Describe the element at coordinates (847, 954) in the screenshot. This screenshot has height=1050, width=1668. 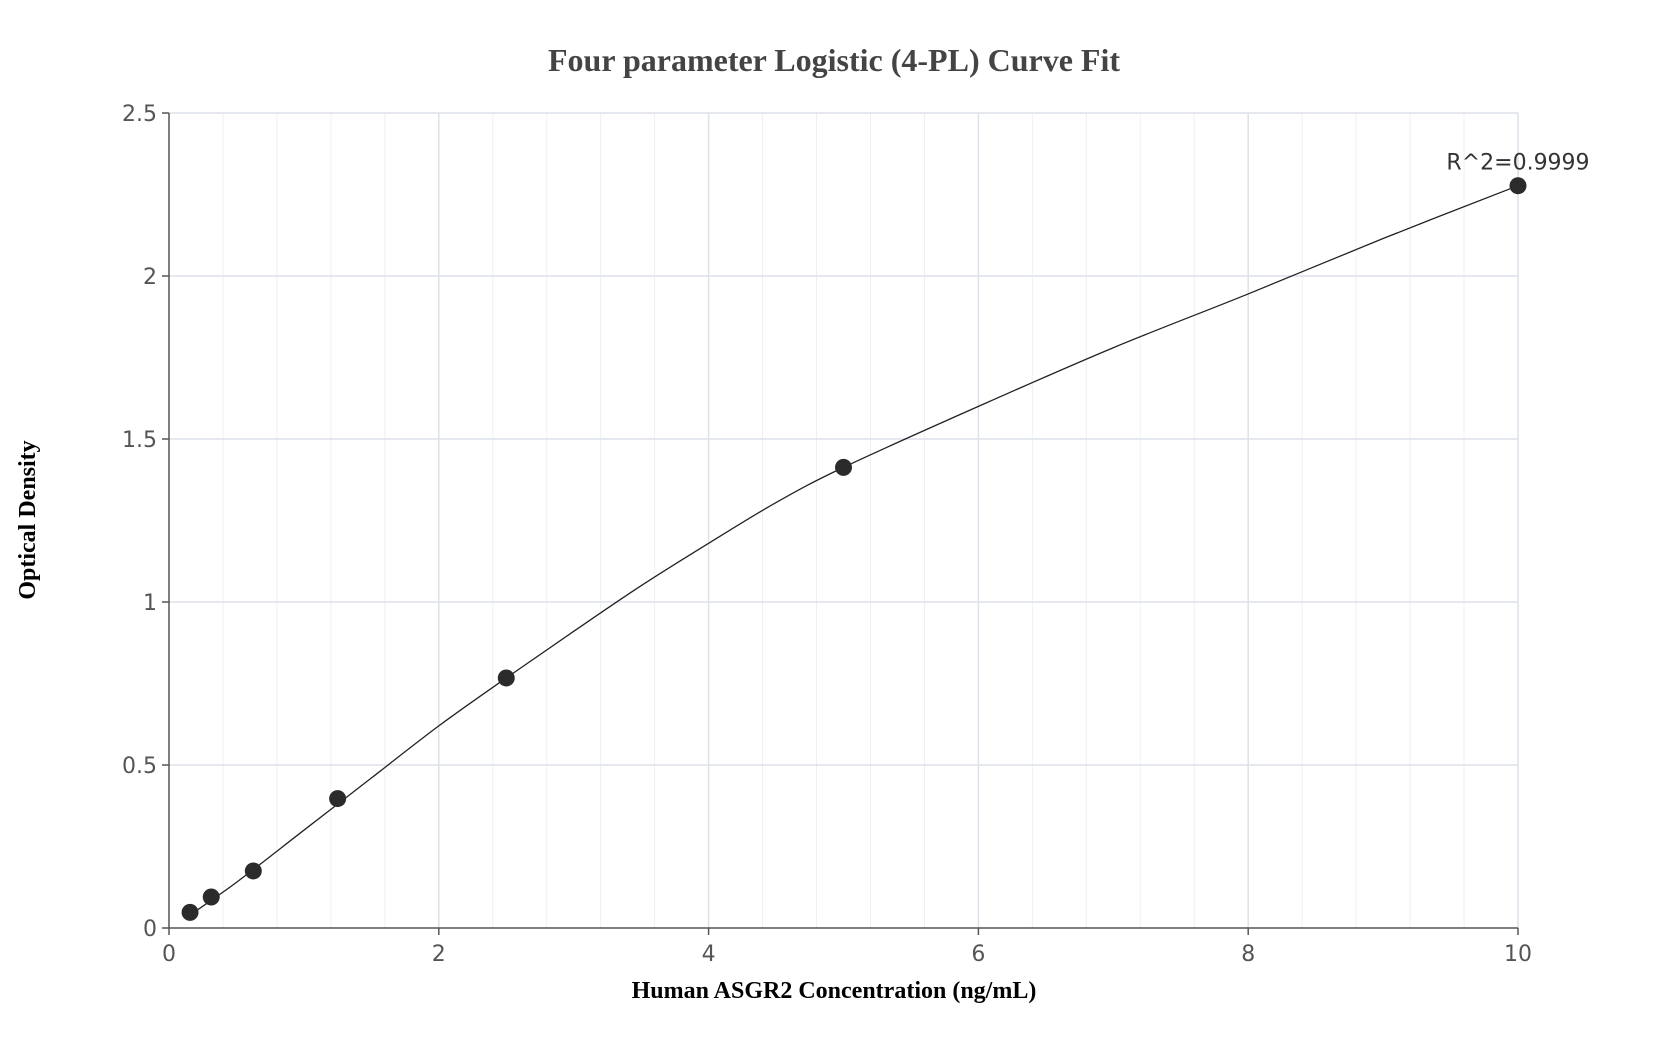
I see `x-tick-labels: 0 2 4 6 8 10` at that location.